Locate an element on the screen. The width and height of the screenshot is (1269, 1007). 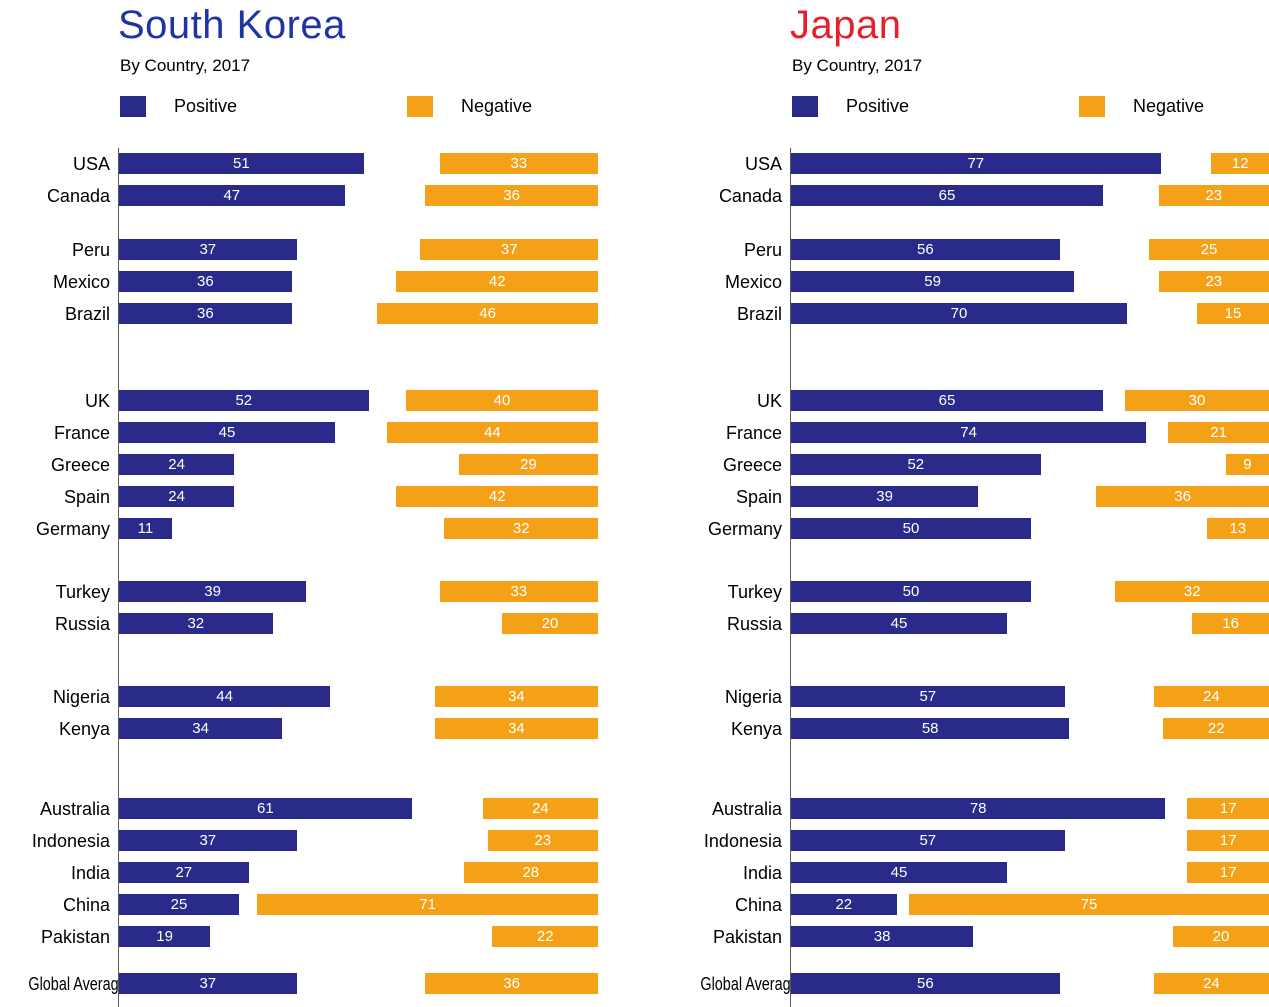
negative-bar: 16 is located at coordinates (1230, 623).